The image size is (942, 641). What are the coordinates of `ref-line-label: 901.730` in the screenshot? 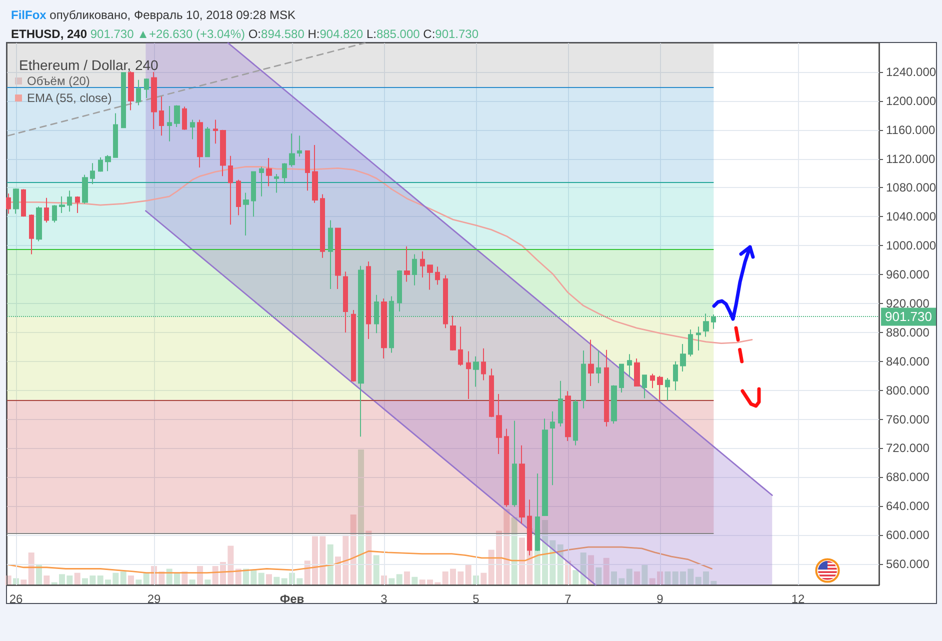 It's located at (908, 316).